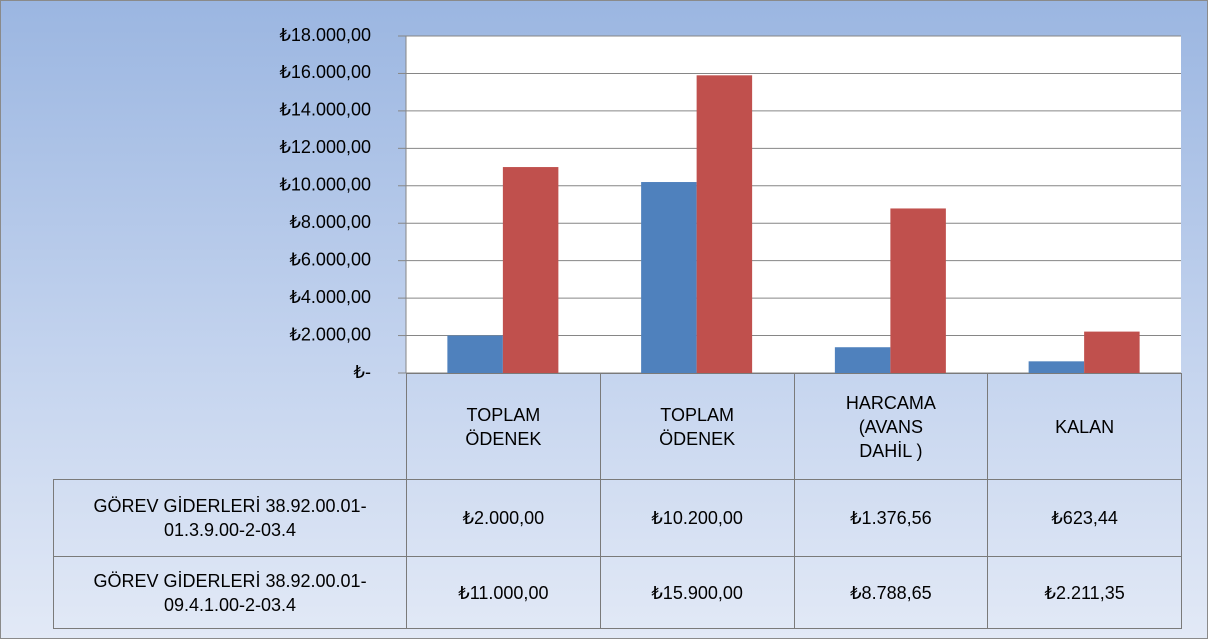 The width and height of the screenshot is (1208, 639). What do you see at coordinates (325, 110) in the screenshot?
I see `y-tick-label: ₺14.000,00` at bounding box center [325, 110].